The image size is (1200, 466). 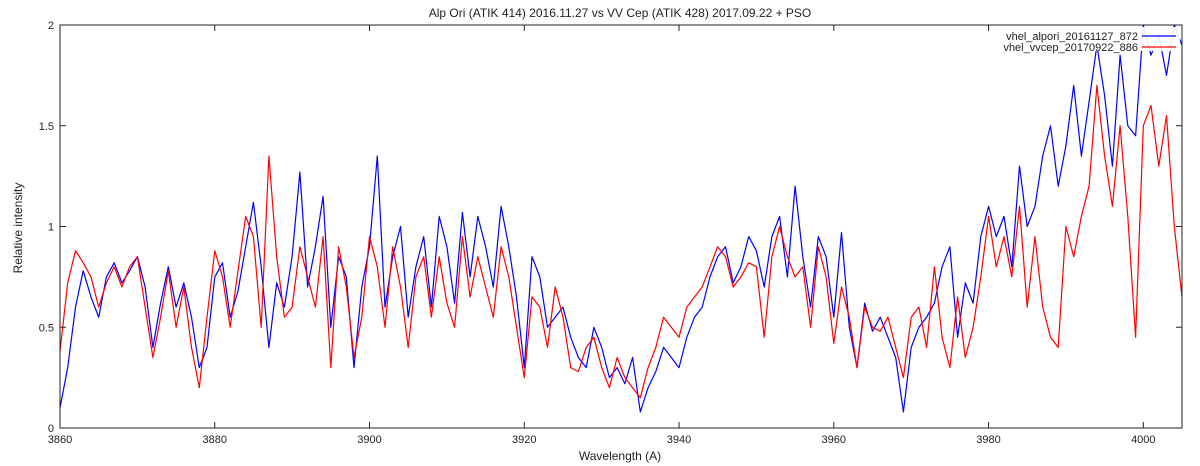 What do you see at coordinates (51, 429) in the screenshot?
I see `y-tick-label: 0` at bounding box center [51, 429].